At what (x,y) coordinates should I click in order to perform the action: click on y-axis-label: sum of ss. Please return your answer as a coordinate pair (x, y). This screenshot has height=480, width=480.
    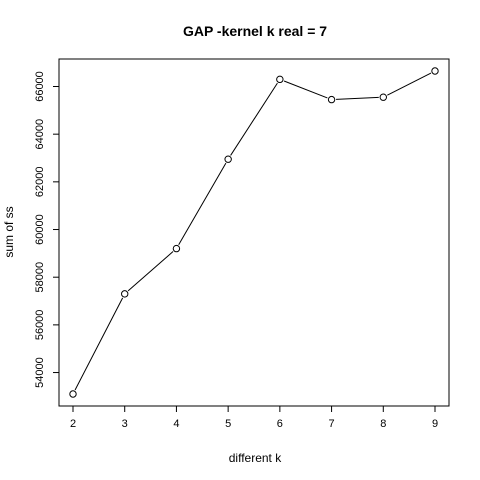
    Looking at the image, I should click on (9, 231).